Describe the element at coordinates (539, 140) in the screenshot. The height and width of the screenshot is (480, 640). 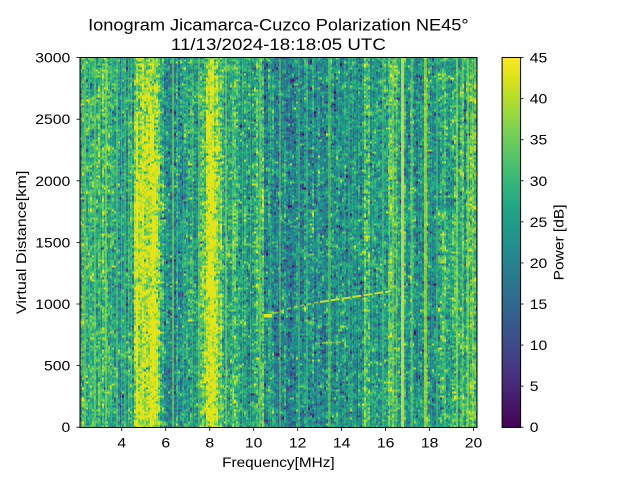
I see `svg-text: 35` at that location.